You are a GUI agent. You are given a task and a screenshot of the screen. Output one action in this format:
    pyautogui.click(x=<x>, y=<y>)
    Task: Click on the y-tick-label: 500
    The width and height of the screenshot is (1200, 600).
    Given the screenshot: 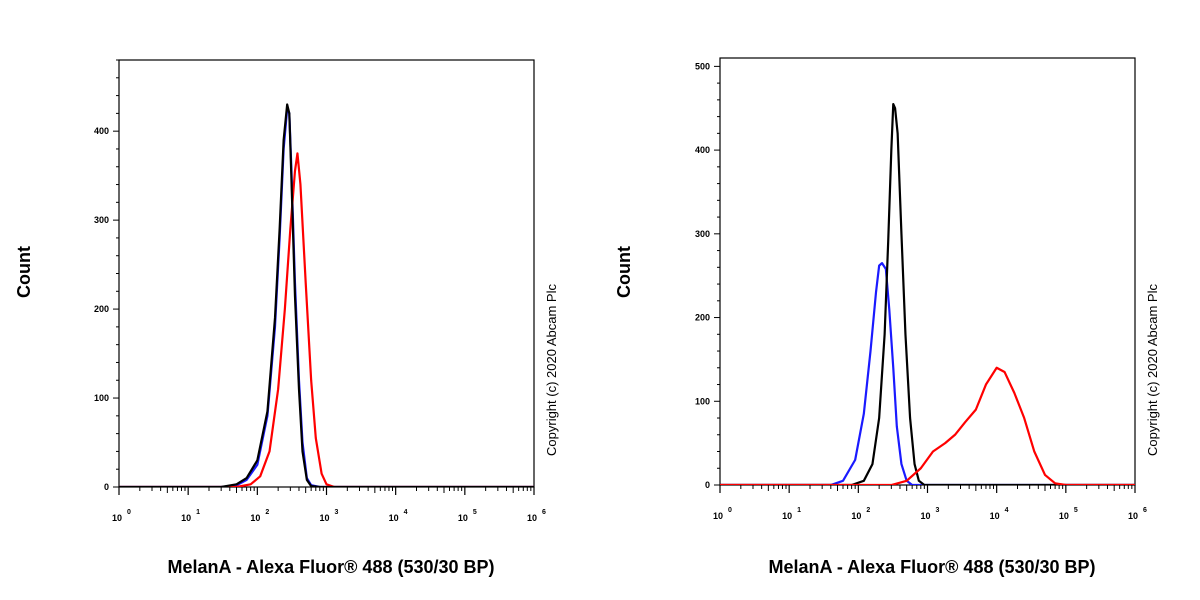 What is the action you would take?
    pyautogui.click(x=702, y=66)
    